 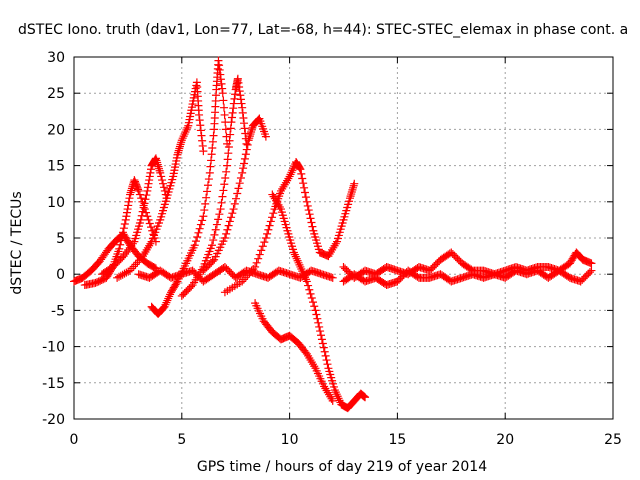 What do you see at coordinates (56, 167) in the screenshot?
I see `y-tick-label: 15` at bounding box center [56, 167].